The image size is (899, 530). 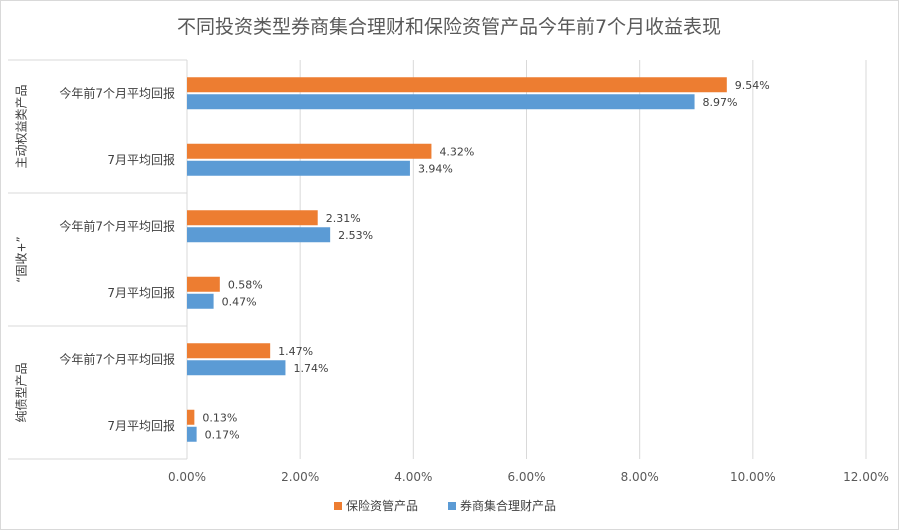 What do you see at coordinates (435, 168) in the screenshot?
I see `data-label: 3.94%` at bounding box center [435, 168].